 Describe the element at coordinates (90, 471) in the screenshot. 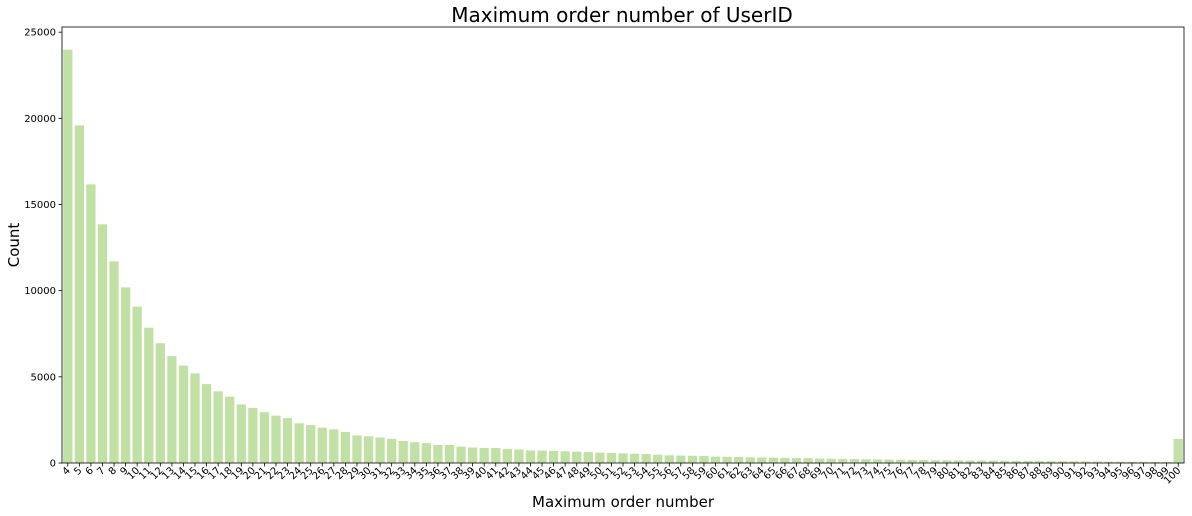

I see `x-tick-label: 6` at that location.